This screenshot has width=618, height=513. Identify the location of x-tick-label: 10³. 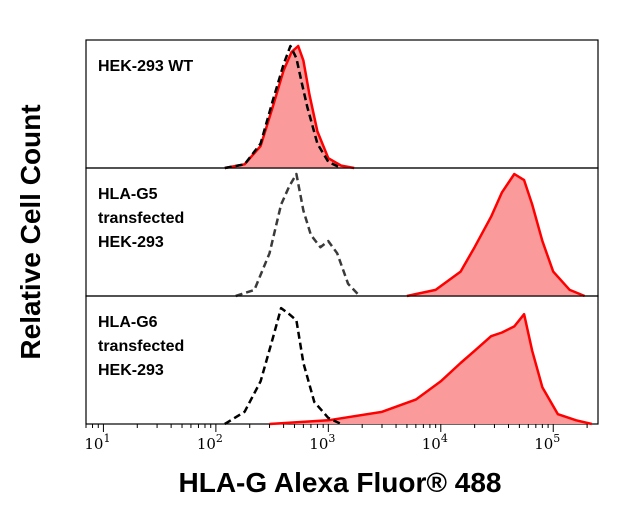
(322, 442).